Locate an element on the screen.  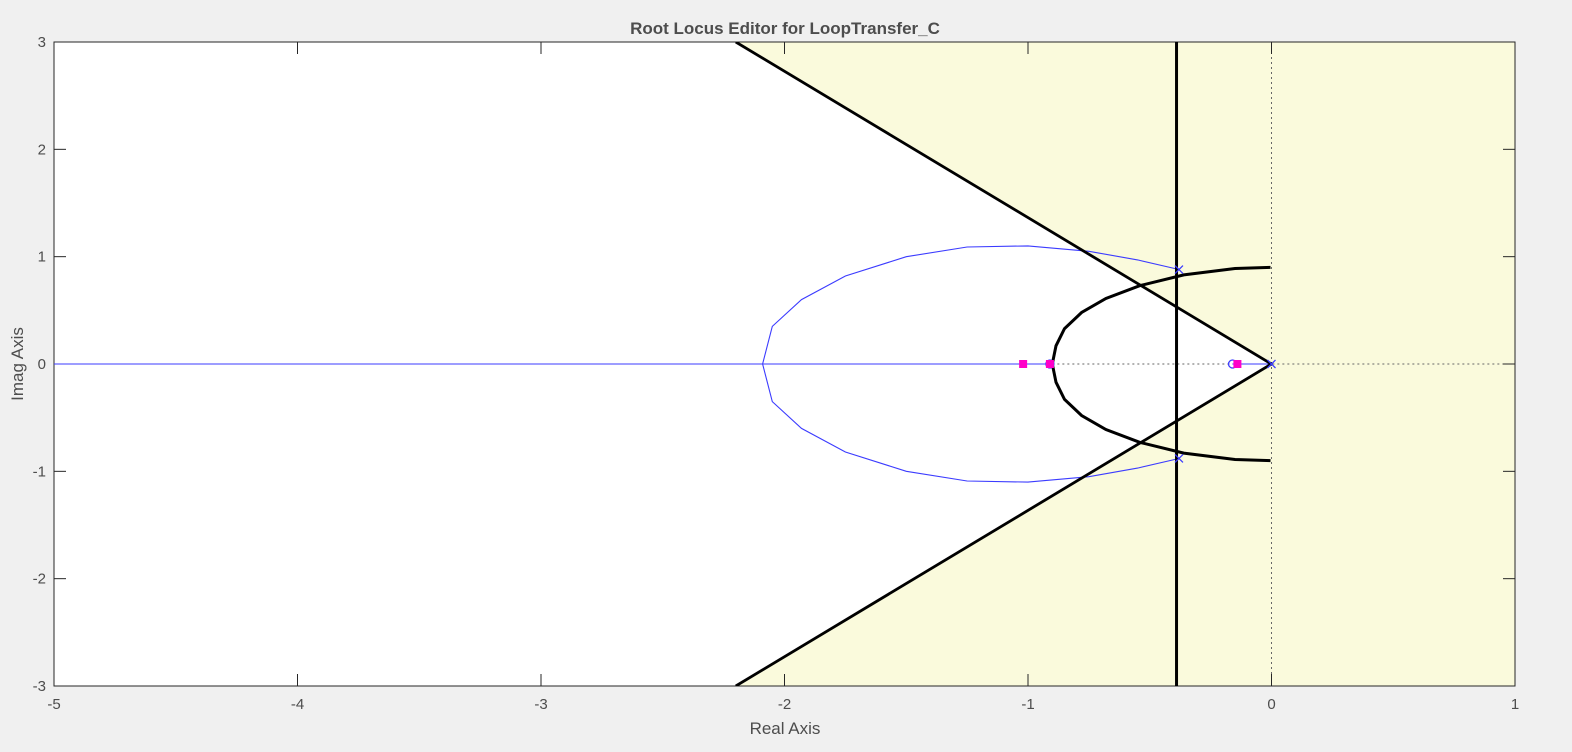
y-tick-label: 3 is located at coordinates (42, 42).